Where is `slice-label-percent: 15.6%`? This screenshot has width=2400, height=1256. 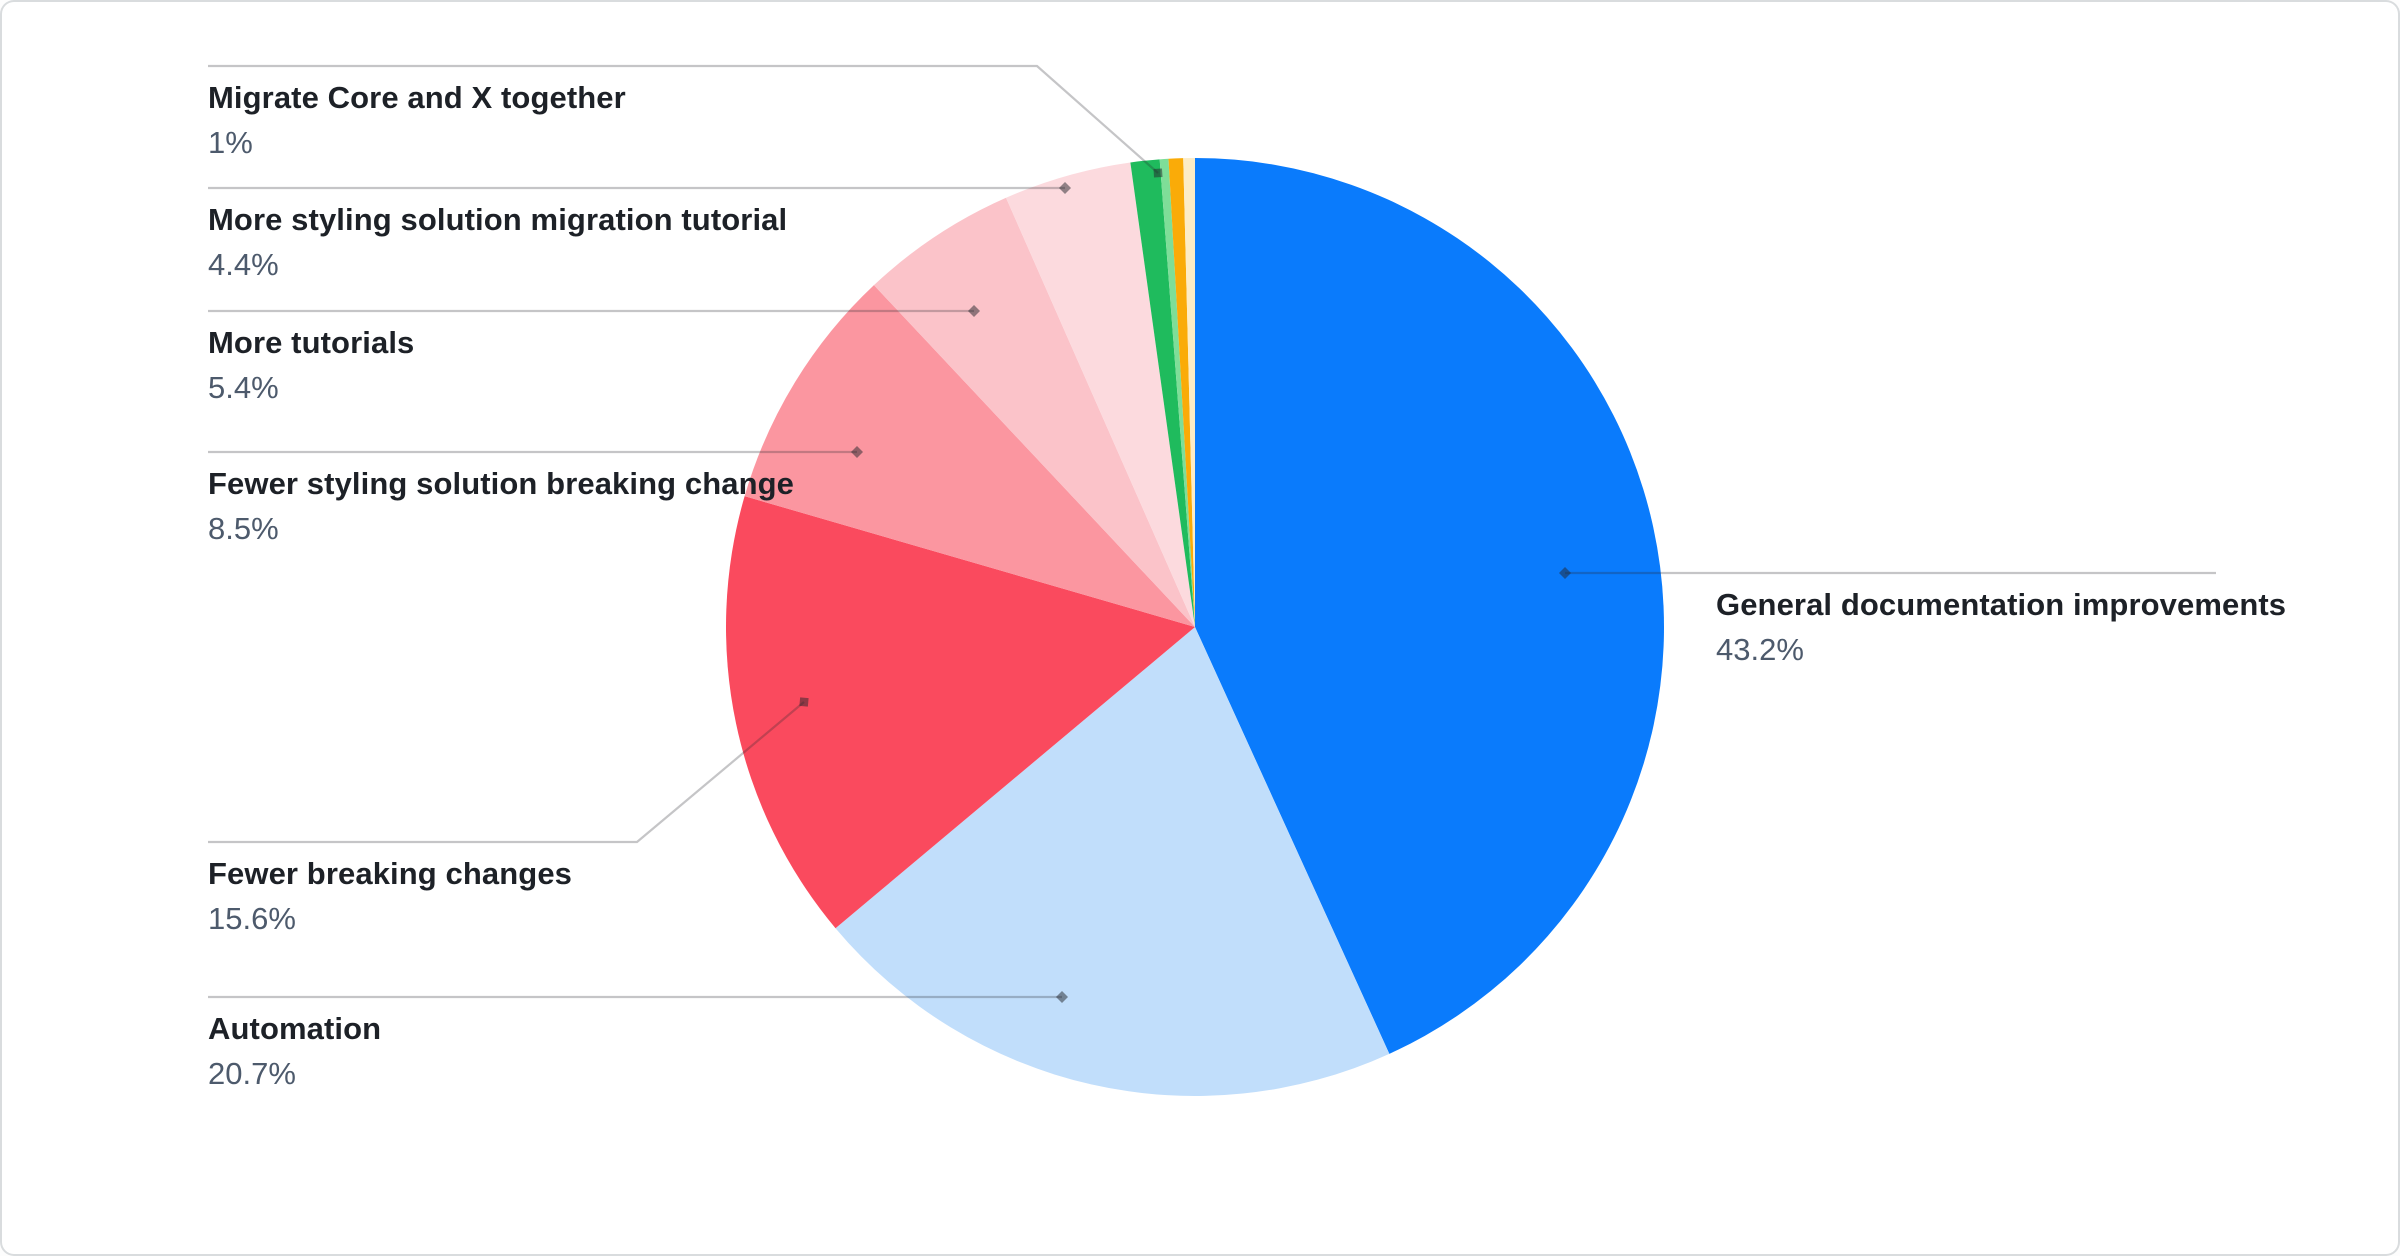 slice-label-percent: 15.6% is located at coordinates (252, 918).